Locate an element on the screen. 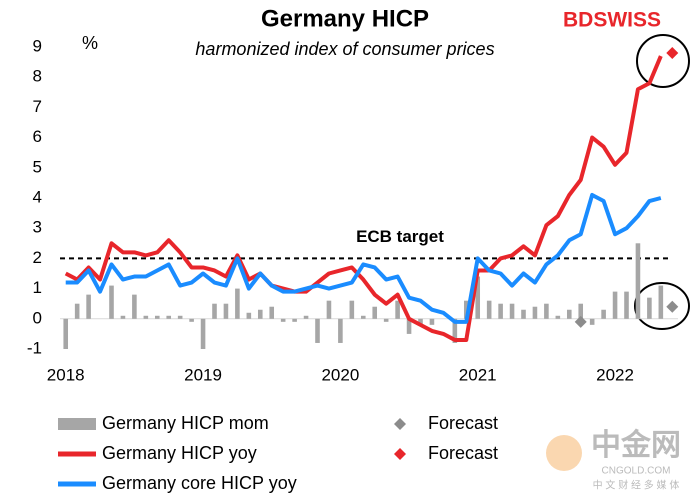 Image resolution: width=700 pixels, height=500 pixels. y-axis-label: % is located at coordinates (90, 43).